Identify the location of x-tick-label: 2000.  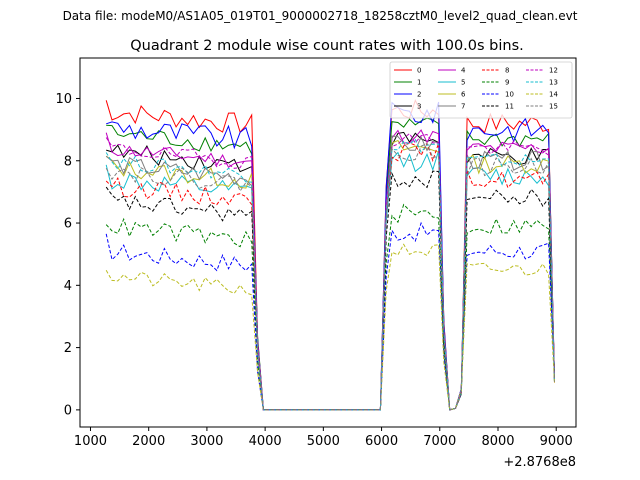
(148, 441).